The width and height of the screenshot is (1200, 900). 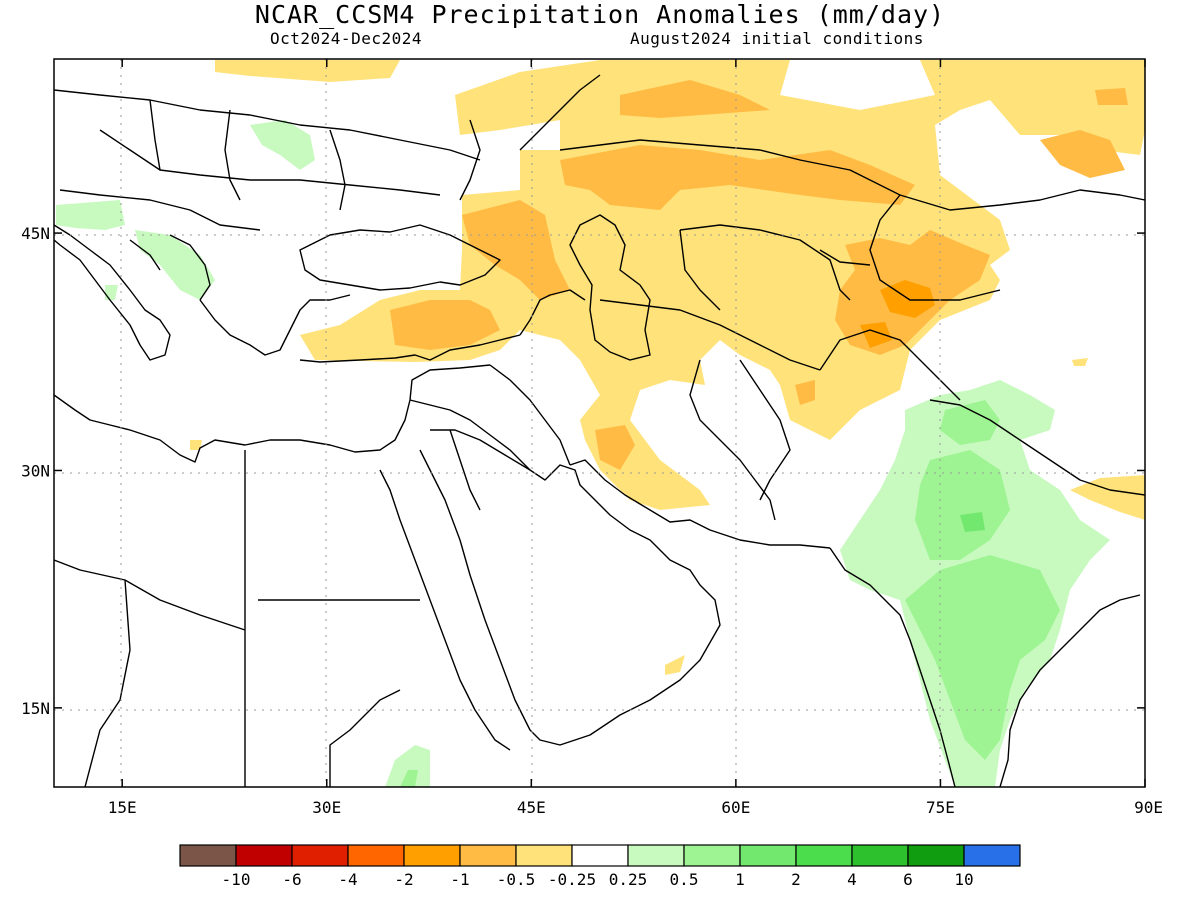 What do you see at coordinates (735, 807) in the screenshot?
I see `lon-tick-label: 60E` at bounding box center [735, 807].